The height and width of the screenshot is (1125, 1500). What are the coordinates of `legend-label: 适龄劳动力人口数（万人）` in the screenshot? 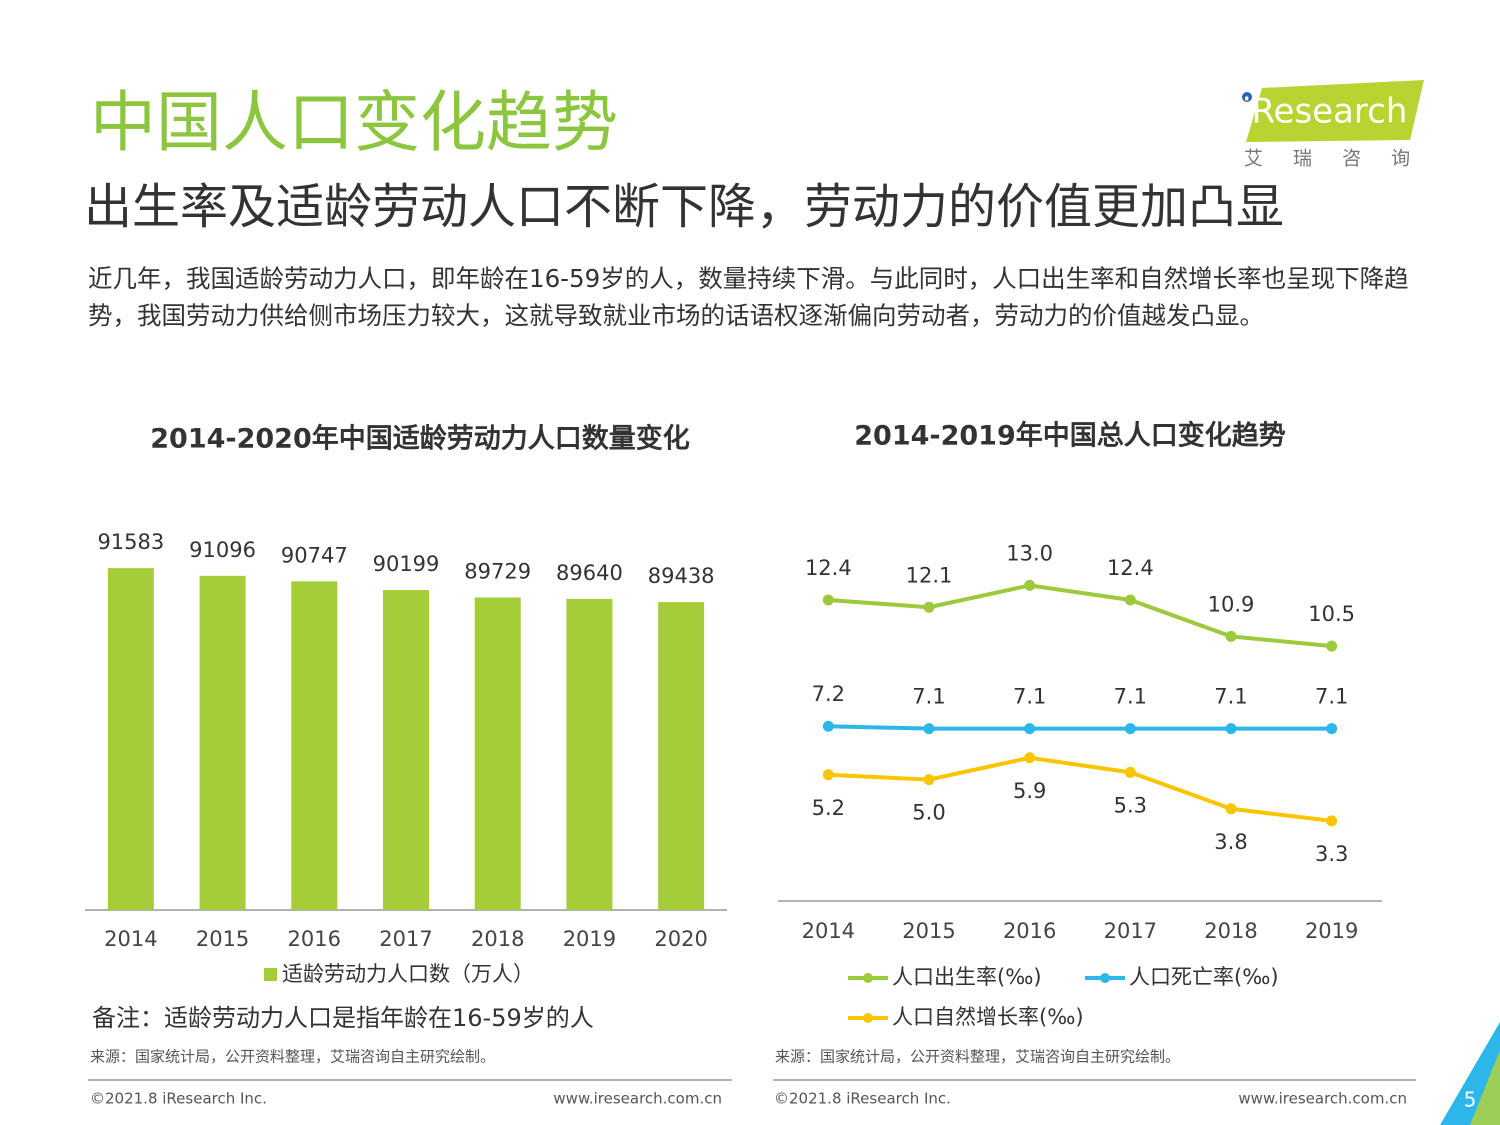 It's located at (408, 974).